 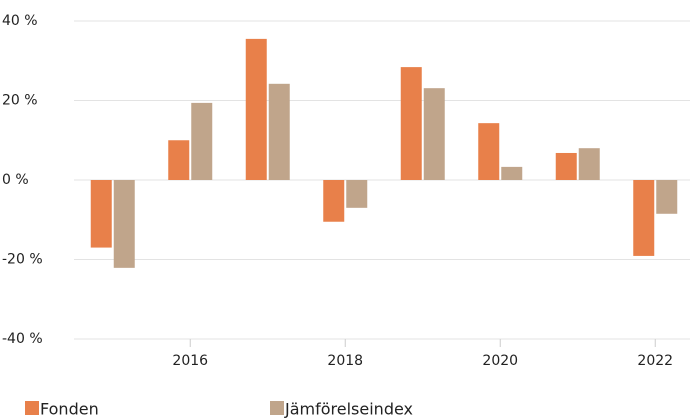 What do you see at coordinates (500, 361) in the screenshot?
I see `x-tick-label: 2020` at bounding box center [500, 361].